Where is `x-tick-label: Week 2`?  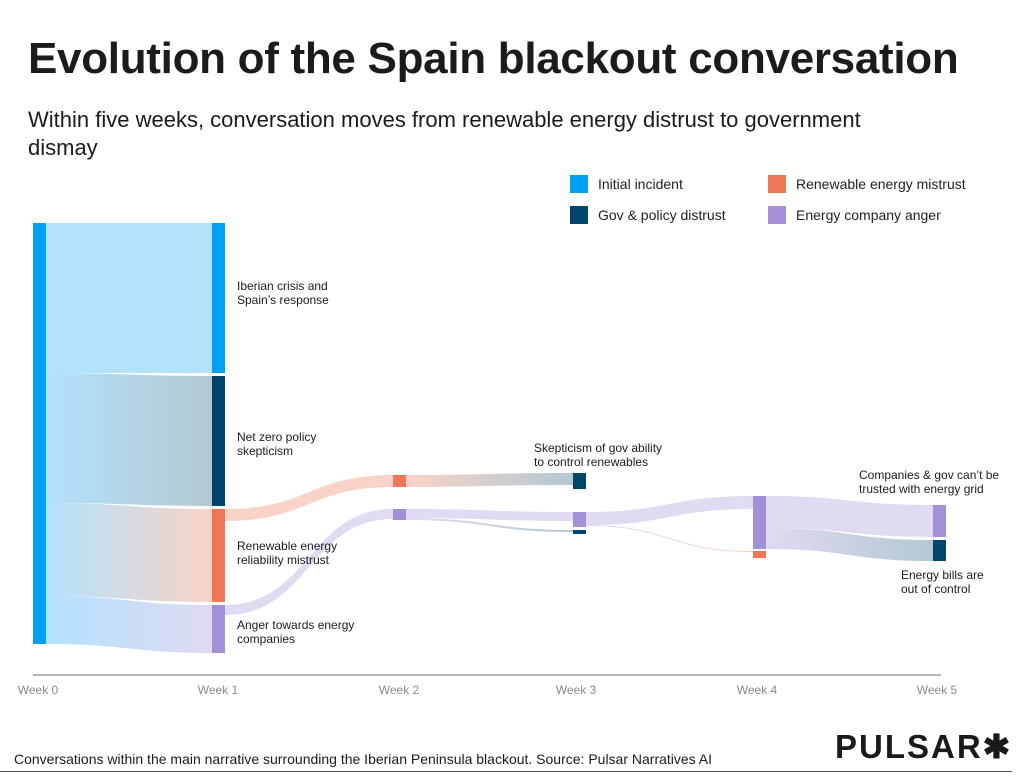
x-tick-label: Week 2 is located at coordinates (399, 690).